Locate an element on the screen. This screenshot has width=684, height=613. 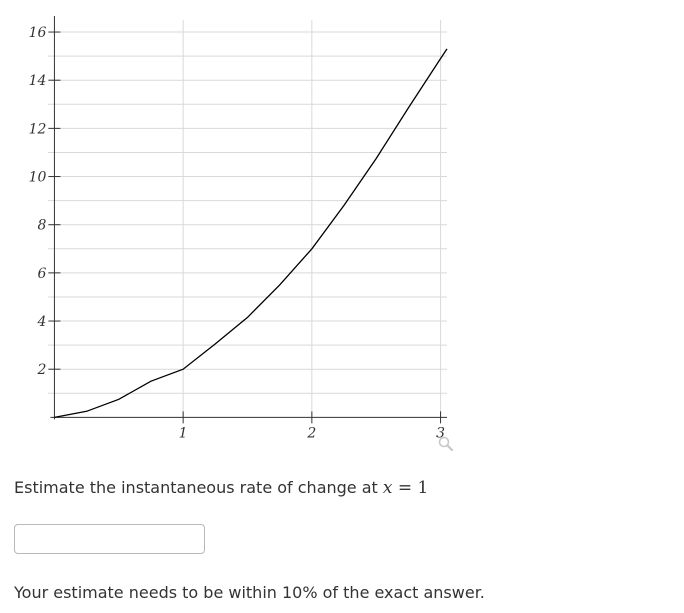
math-equals: = is located at coordinates (405, 488).